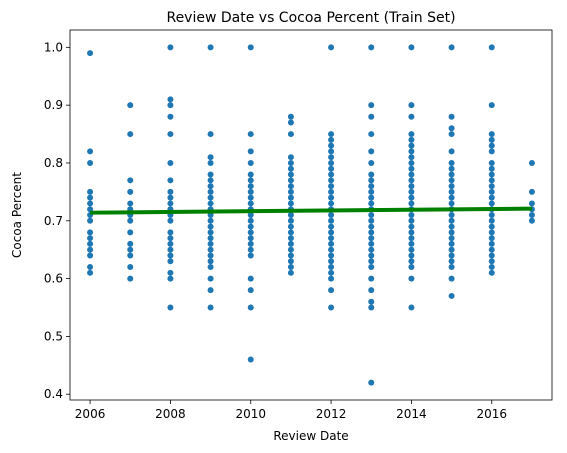 This screenshot has height=453, width=567. What do you see at coordinates (291, 410) in the screenshot?
I see `x-axis-ticks: 2006 2008 2010 2012 2014 2016` at bounding box center [291, 410].